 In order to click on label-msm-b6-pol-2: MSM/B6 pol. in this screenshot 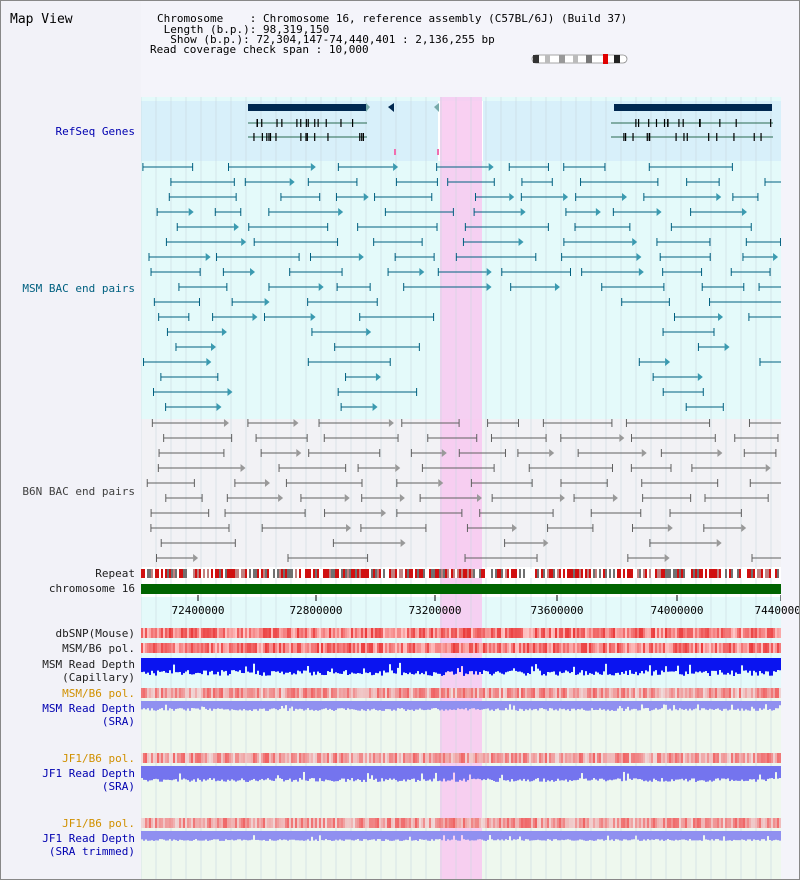, I will do `click(98, 693)`.